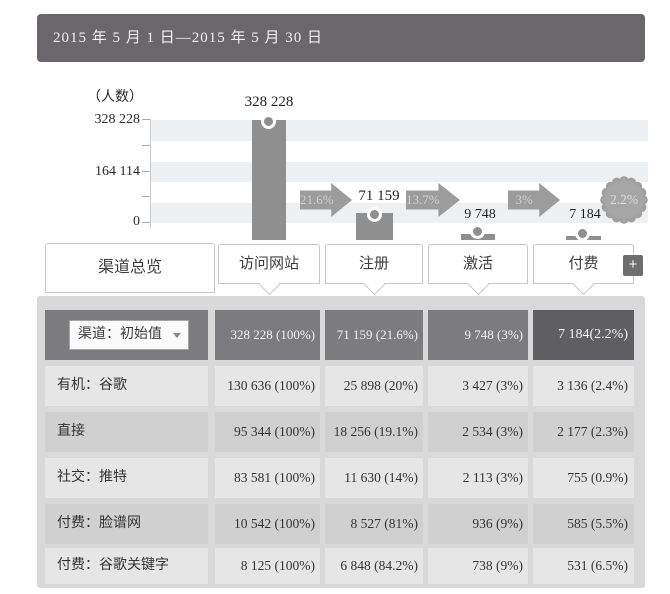 This screenshot has height=594, width=670. I want to click on add-stage-button: +, so click(633, 265).